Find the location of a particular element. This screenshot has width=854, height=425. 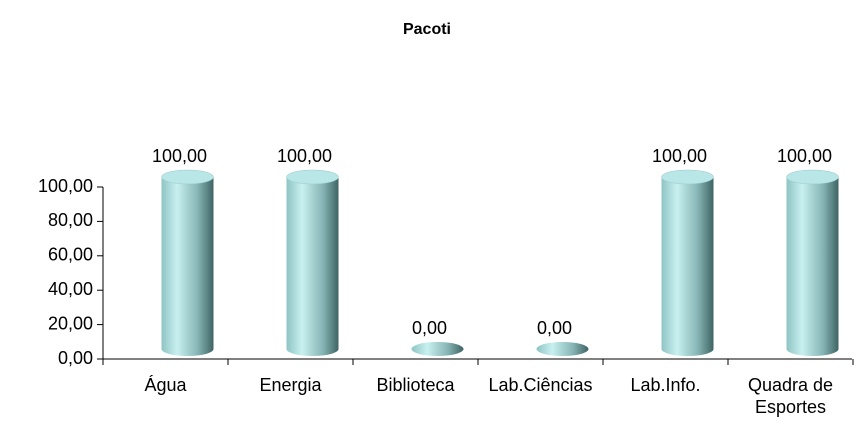

x-tick-label: Lab.Info. is located at coordinates (665, 385).